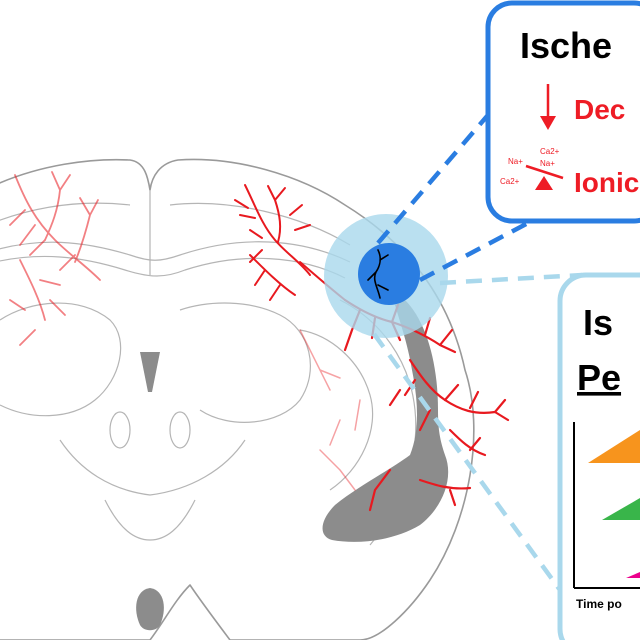 The image size is (640, 640). Describe the element at coordinates (547, 163) in the screenshot. I see `ion-label-3: Na+` at that location.